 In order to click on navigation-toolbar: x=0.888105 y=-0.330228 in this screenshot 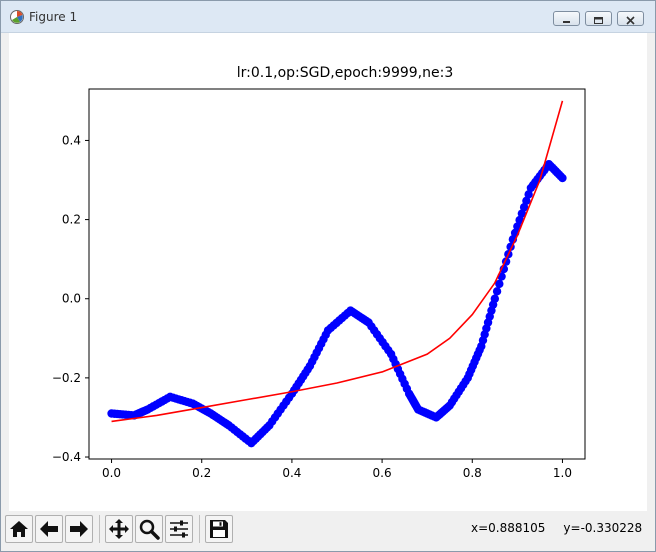, I will do `click(328, 531)`.